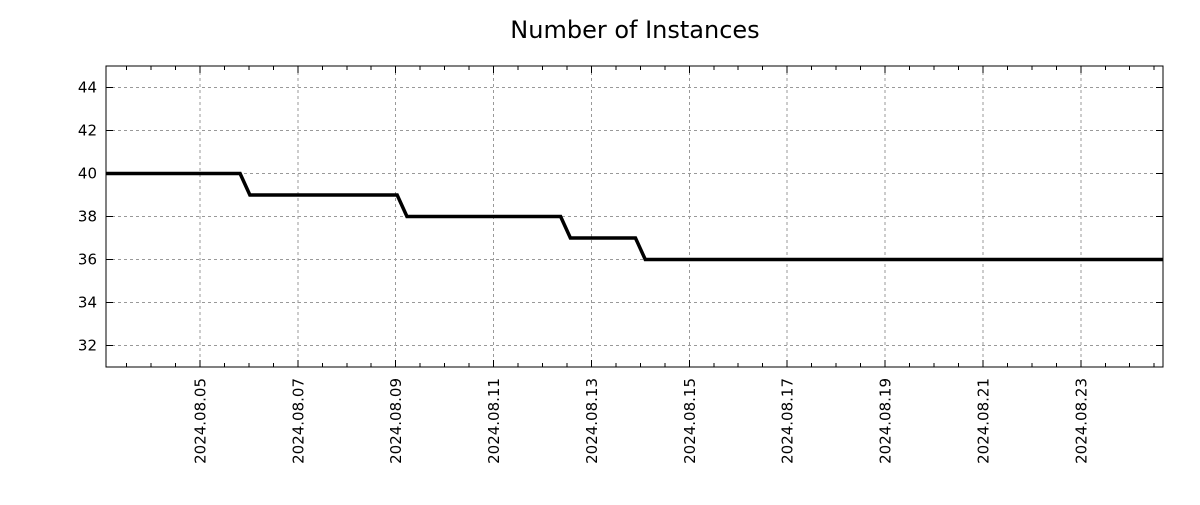 This screenshot has width=1200, height=505. What do you see at coordinates (788, 421) in the screenshot?
I see `x-tick-label: 2024.08.17` at bounding box center [788, 421].